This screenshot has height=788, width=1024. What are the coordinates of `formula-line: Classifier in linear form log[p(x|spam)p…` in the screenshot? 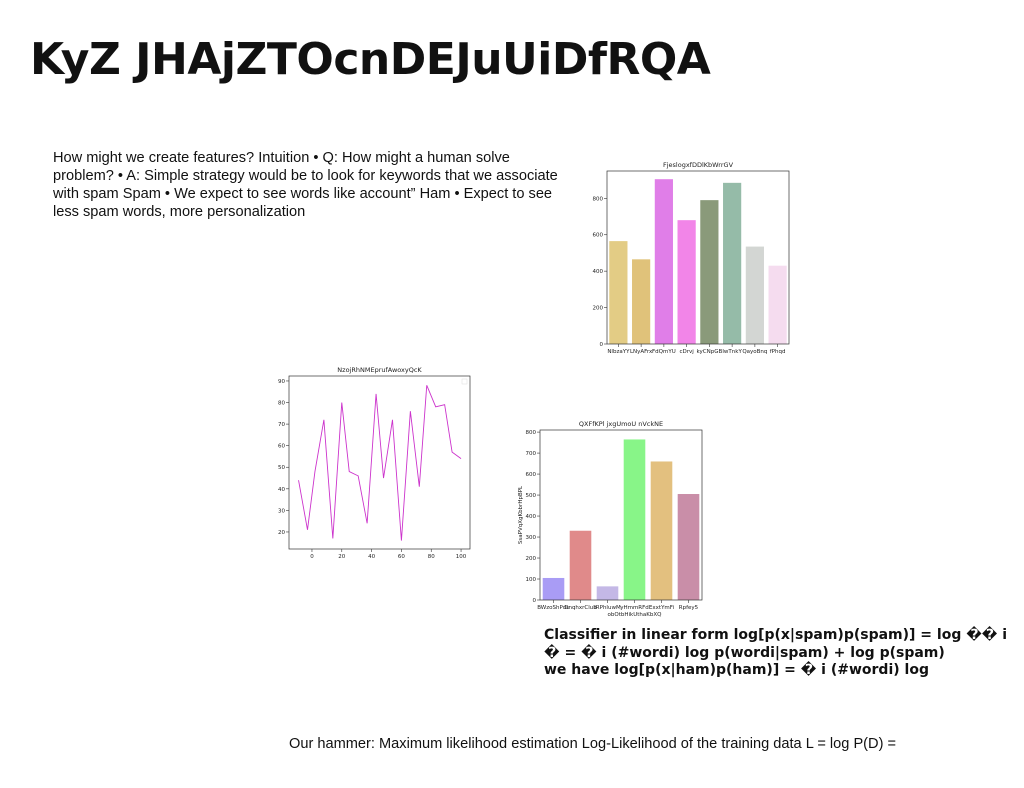 It's located at (776, 635).